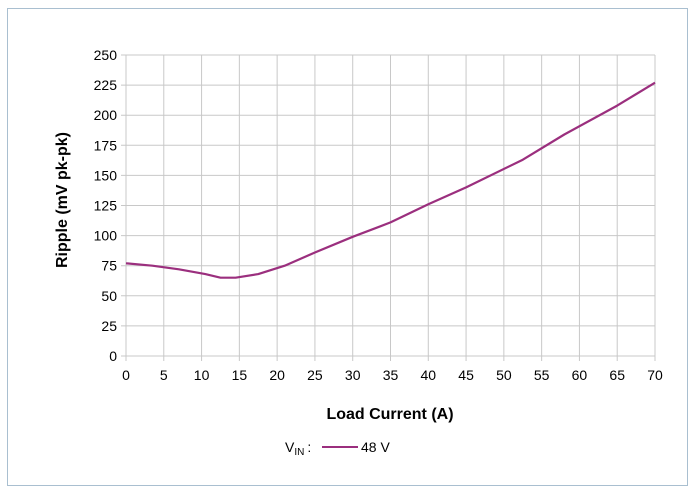 Image resolution: width=696 pixels, height=492 pixels. Describe the element at coordinates (655, 375) in the screenshot. I see `x-tick-label: 70` at that location.